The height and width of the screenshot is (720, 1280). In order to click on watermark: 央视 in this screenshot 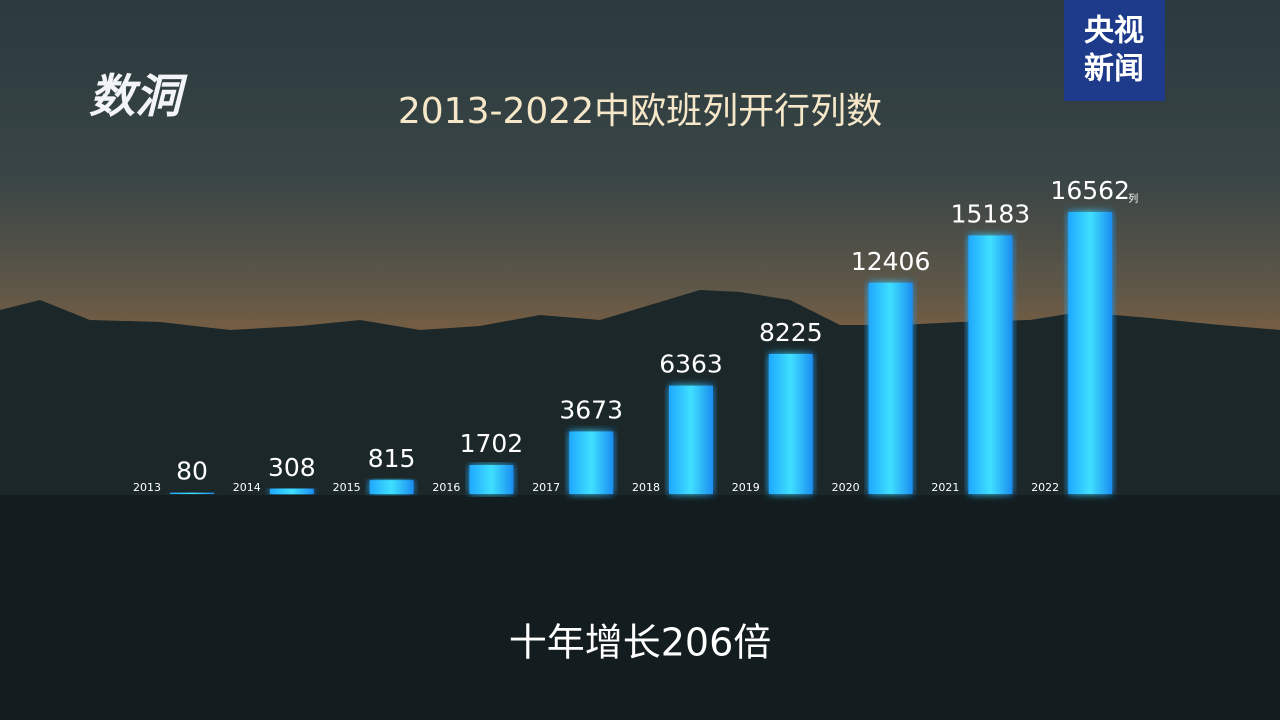, I will do `click(1114, 31)`.